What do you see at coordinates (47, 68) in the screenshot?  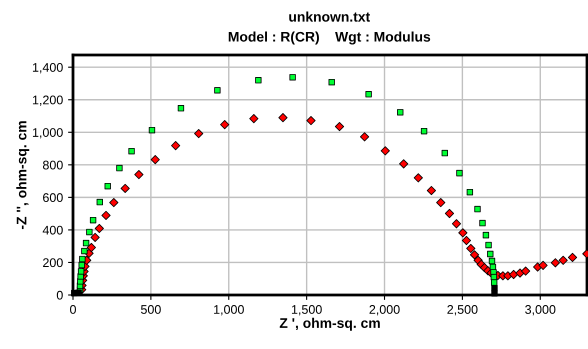 I see `y-tick-label: 1,400` at bounding box center [47, 68].